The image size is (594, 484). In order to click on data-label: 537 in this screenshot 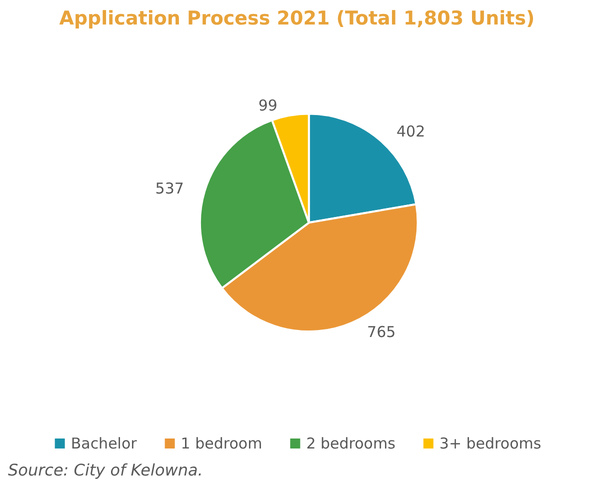, I will do `click(169, 189)`.